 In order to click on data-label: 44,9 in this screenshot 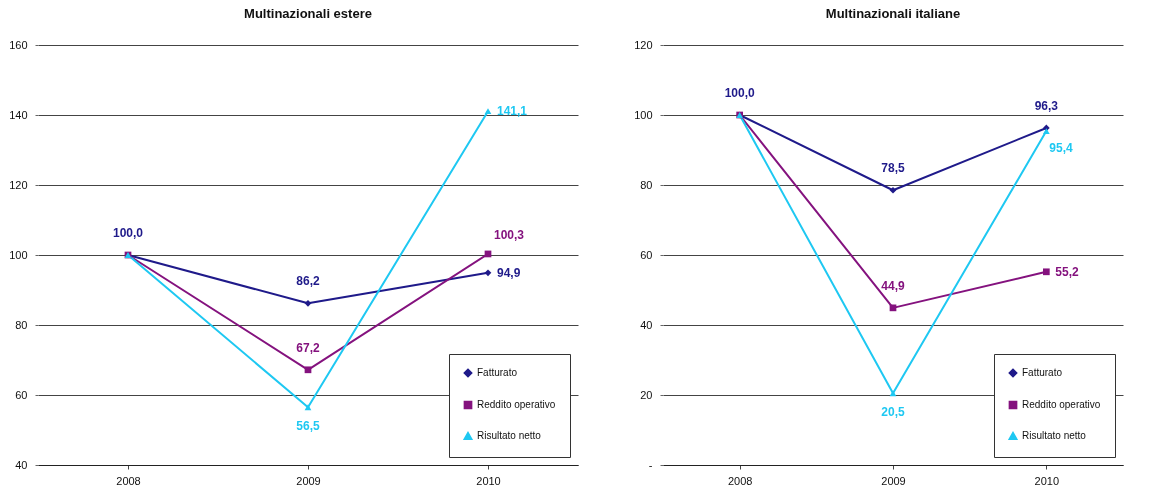, I will do `click(893, 285)`.